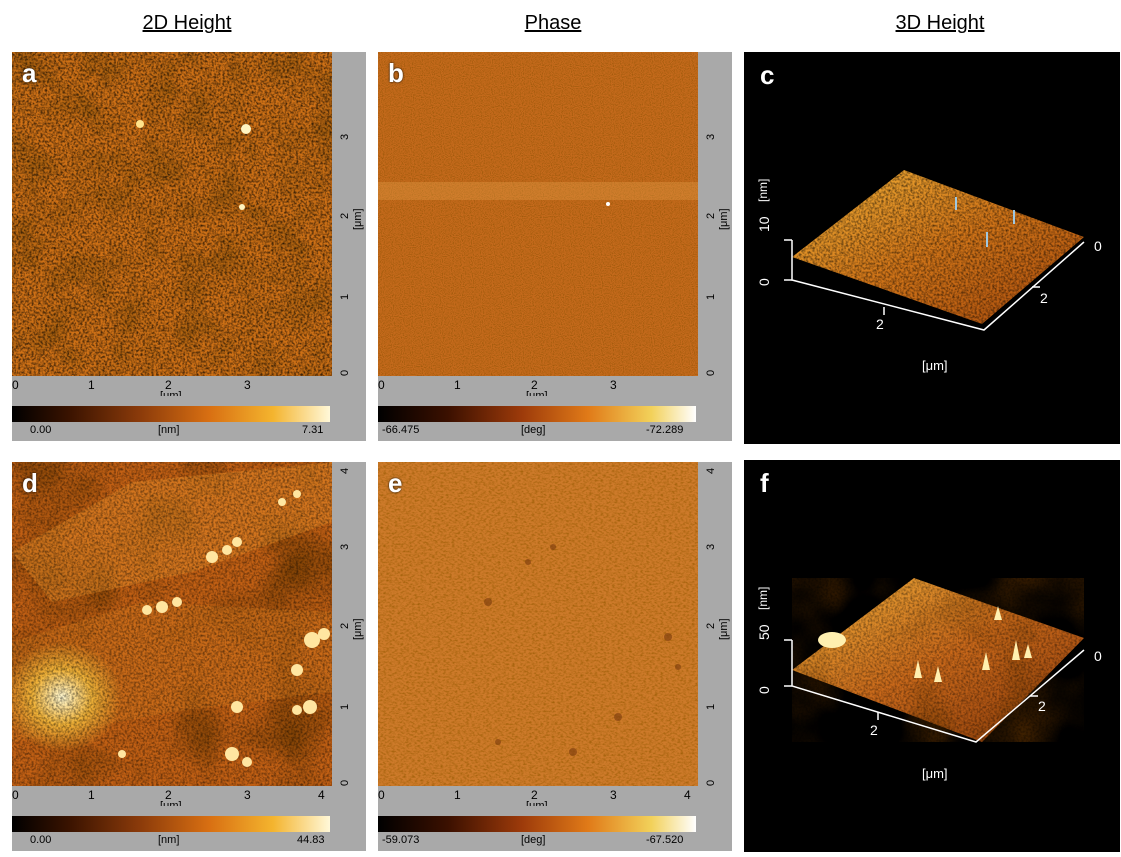 The height and width of the screenshot is (857, 1121). Describe the element at coordinates (41, 430) in the screenshot. I see `colorbar-min-a: 0.00` at that location.